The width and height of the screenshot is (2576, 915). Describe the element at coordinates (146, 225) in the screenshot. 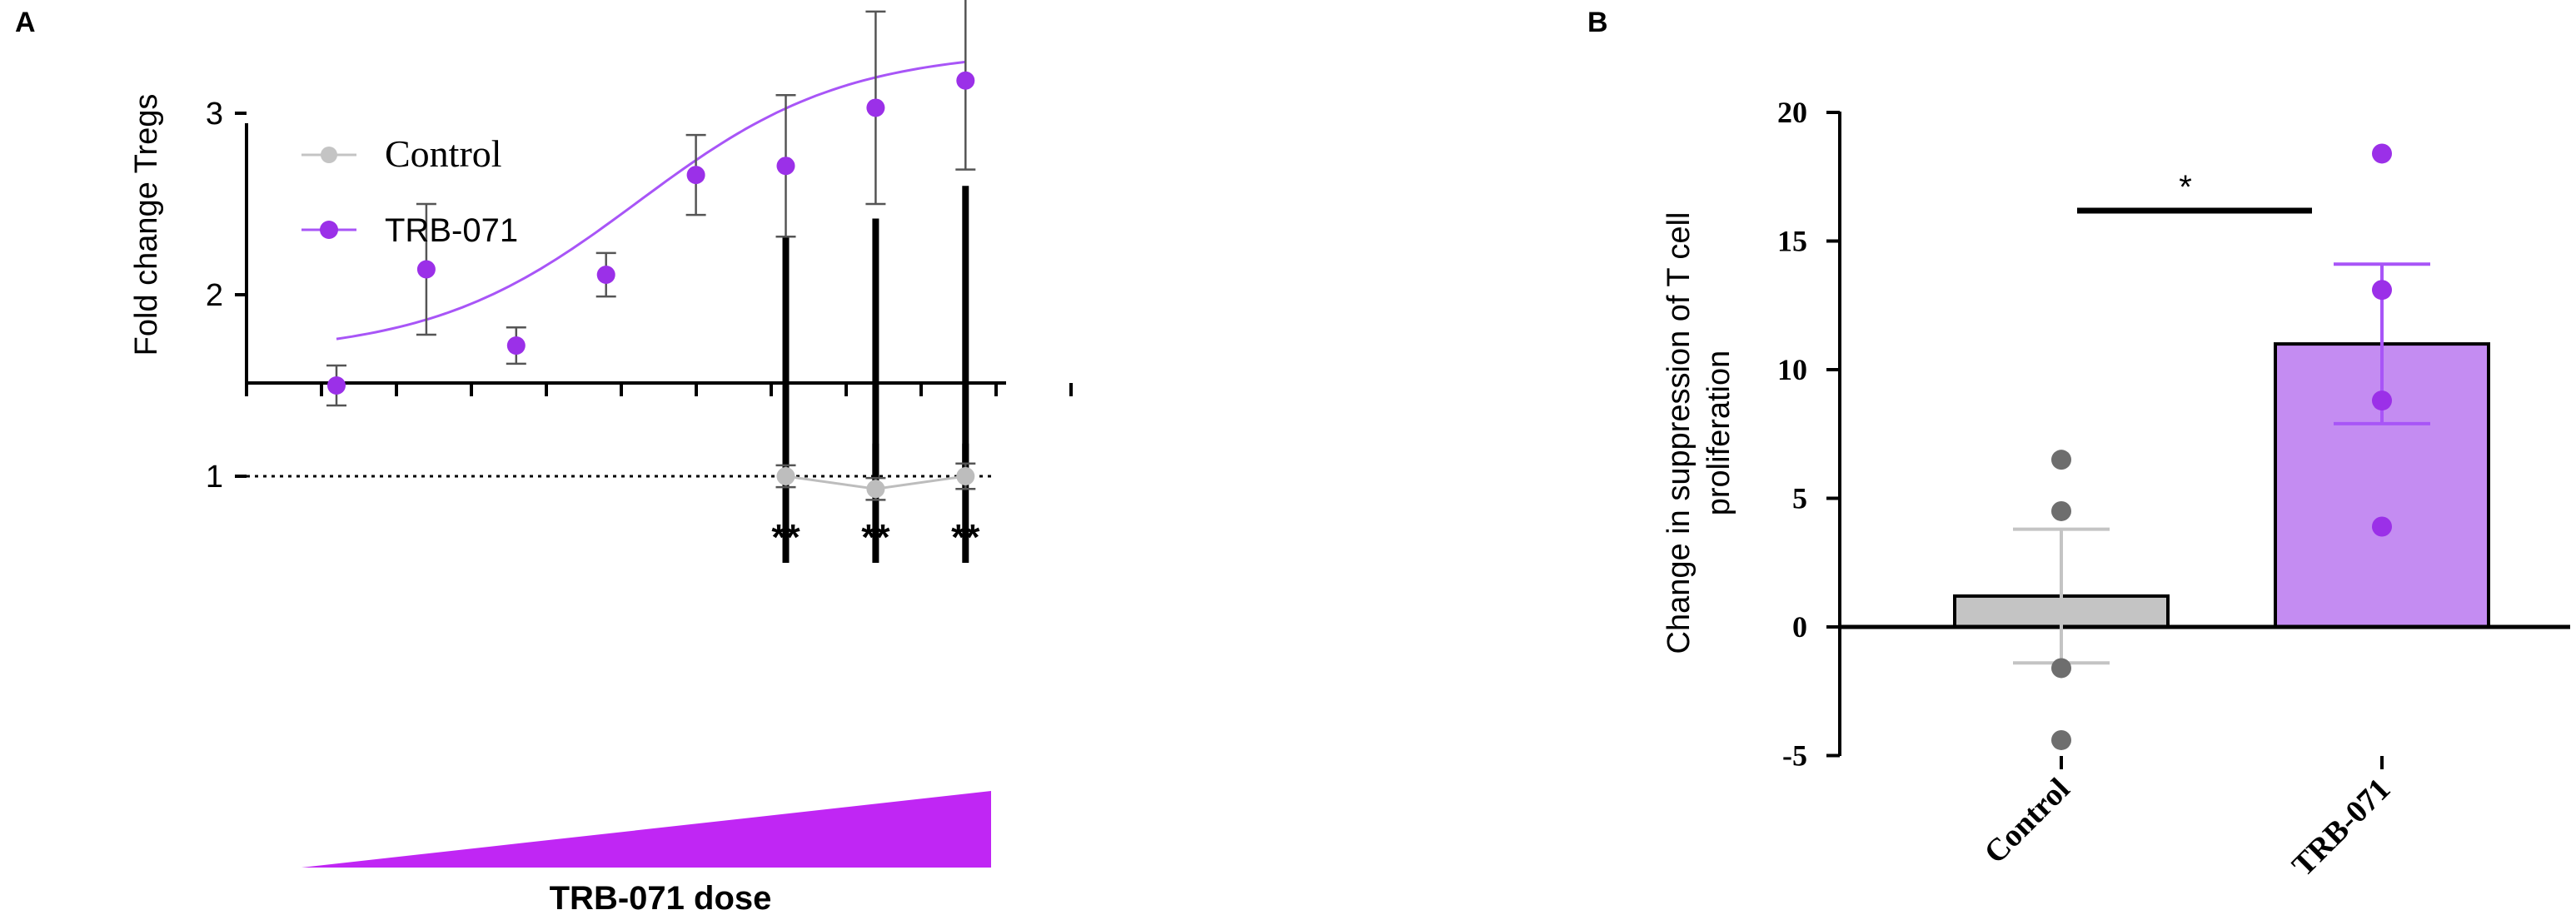

I see `panel-a-y-axis-label: Fold change Tregs` at that location.